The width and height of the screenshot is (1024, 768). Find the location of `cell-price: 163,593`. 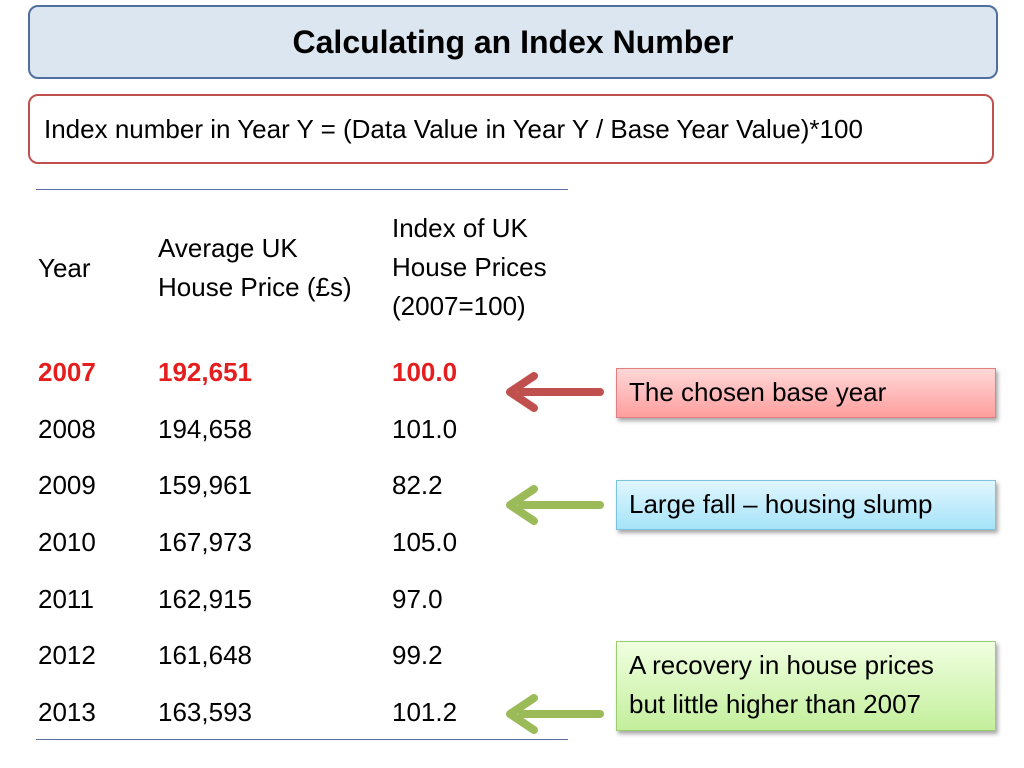

cell-price: 163,593 is located at coordinates (205, 712).